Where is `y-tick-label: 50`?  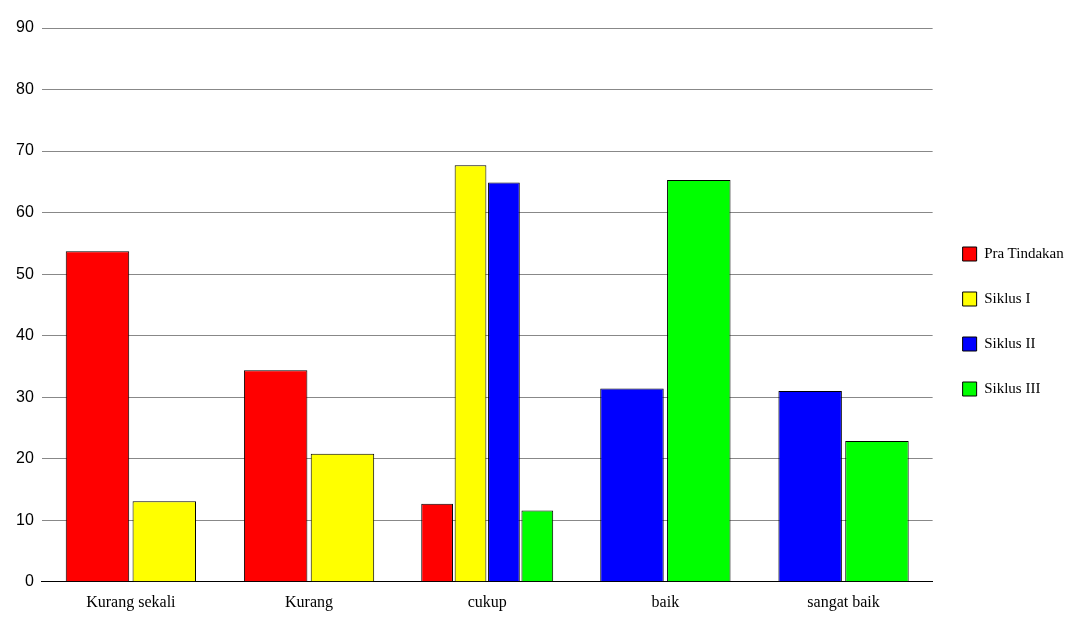 y-tick-label: 50 is located at coordinates (25, 273).